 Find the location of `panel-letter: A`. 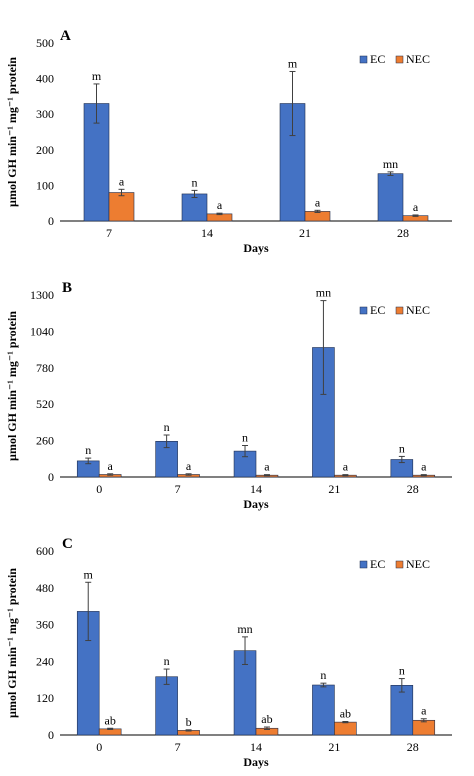

panel-letter: A is located at coordinates (65, 36).